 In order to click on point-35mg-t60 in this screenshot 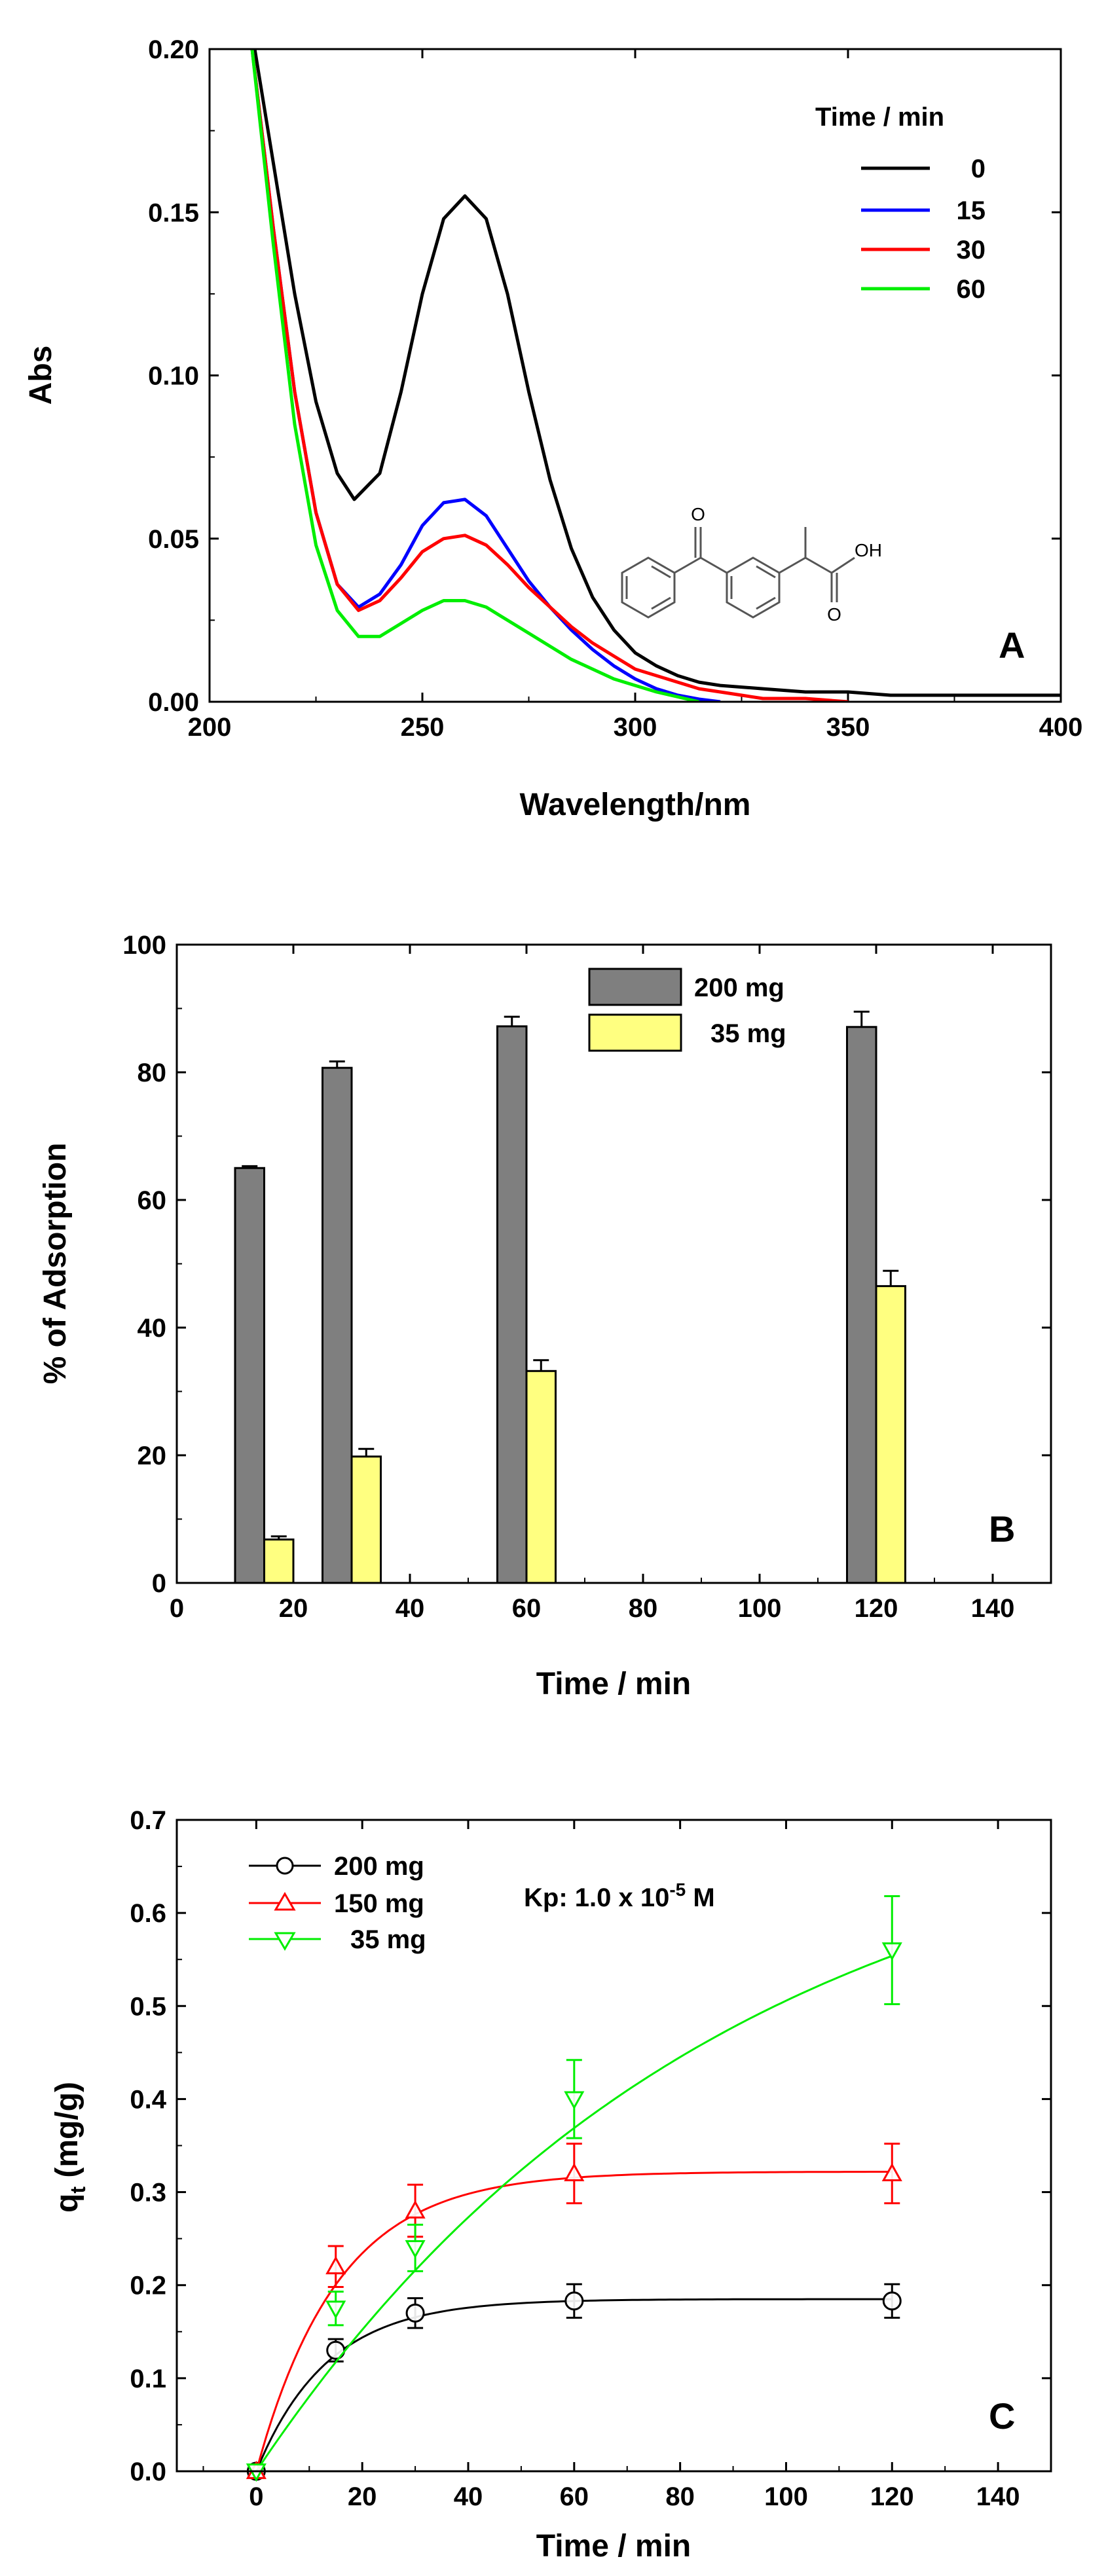, I will do `click(574, 2100)`.